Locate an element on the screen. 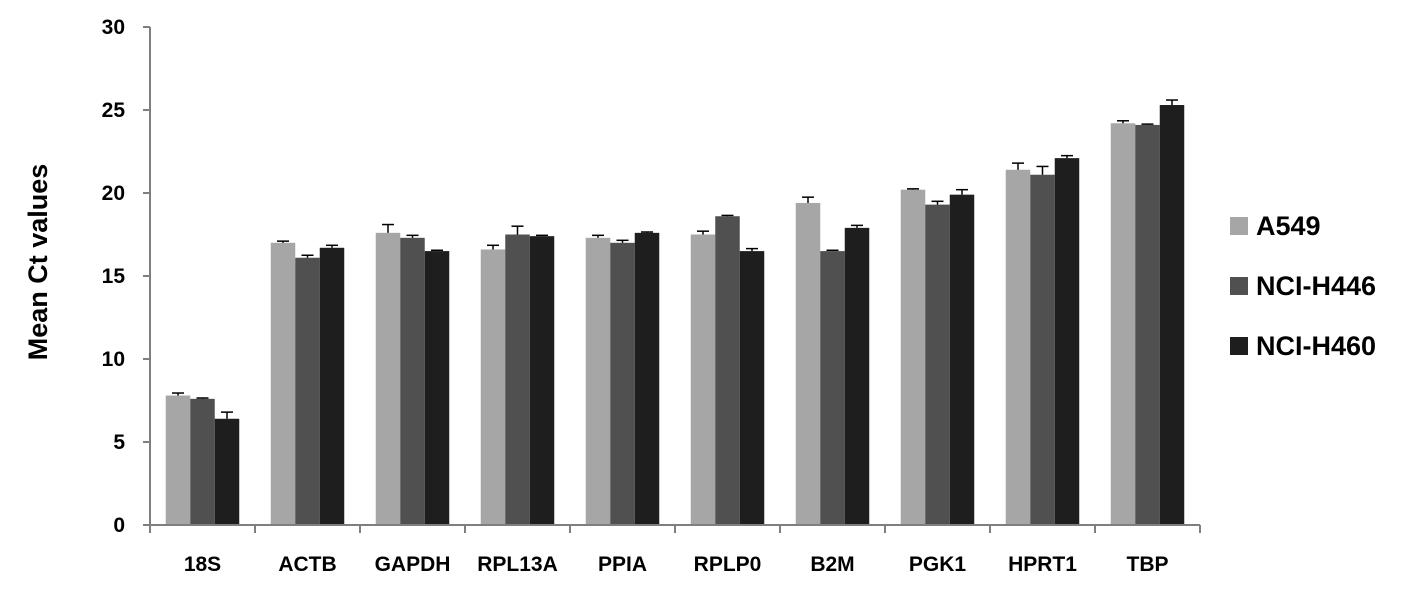 This screenshot has height=589, width=1417. legend-item: A549 is located at coordinates (1275, 226).